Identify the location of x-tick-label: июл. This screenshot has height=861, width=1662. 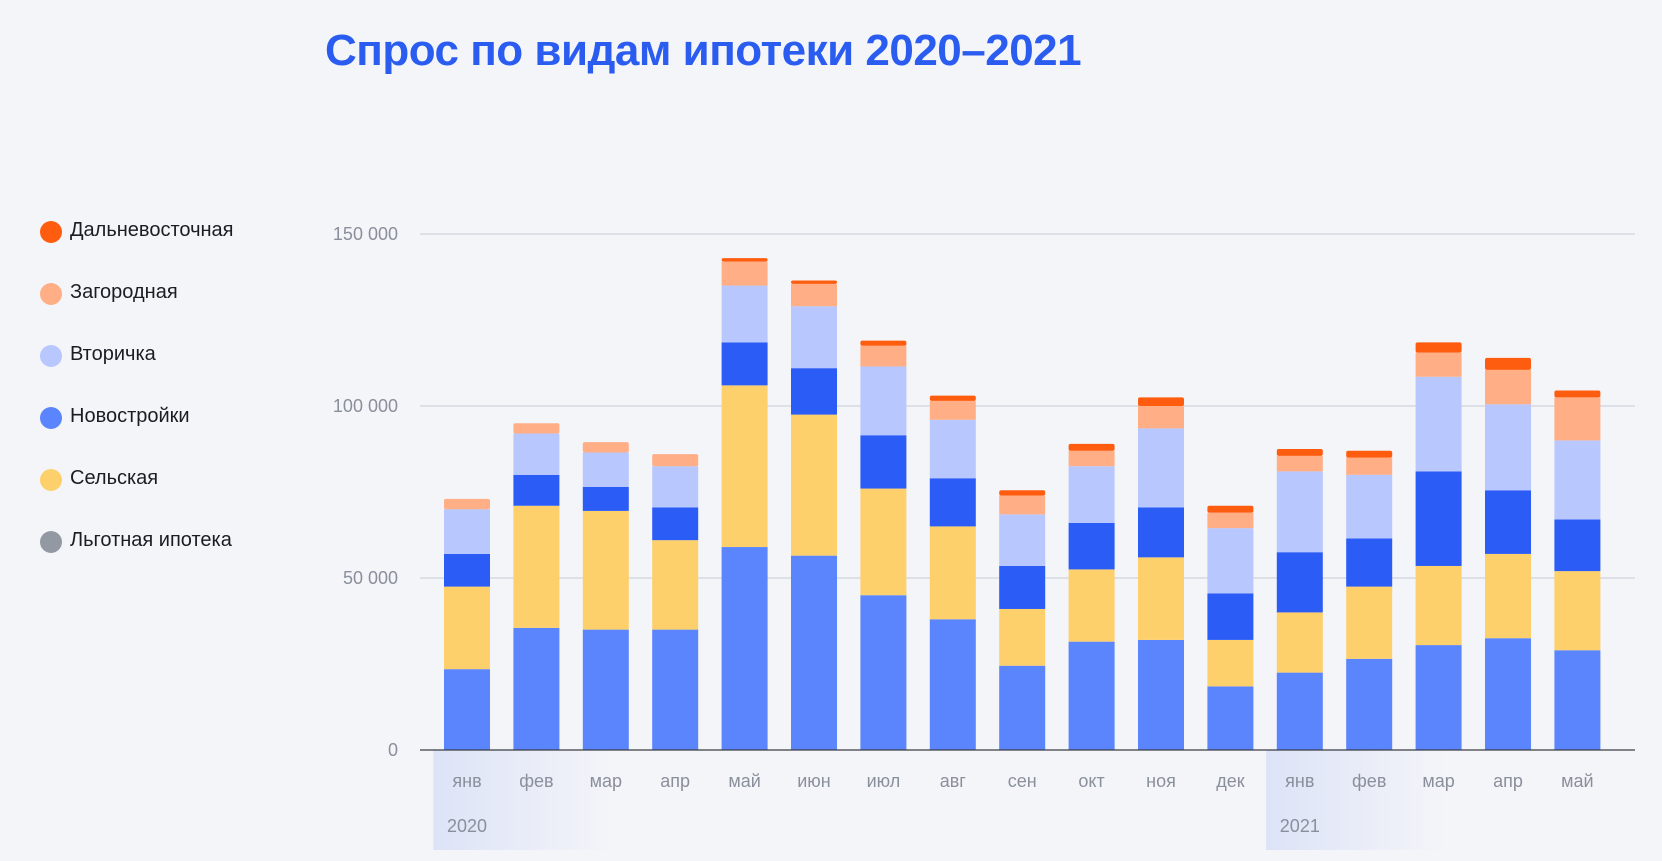
(884, 781).